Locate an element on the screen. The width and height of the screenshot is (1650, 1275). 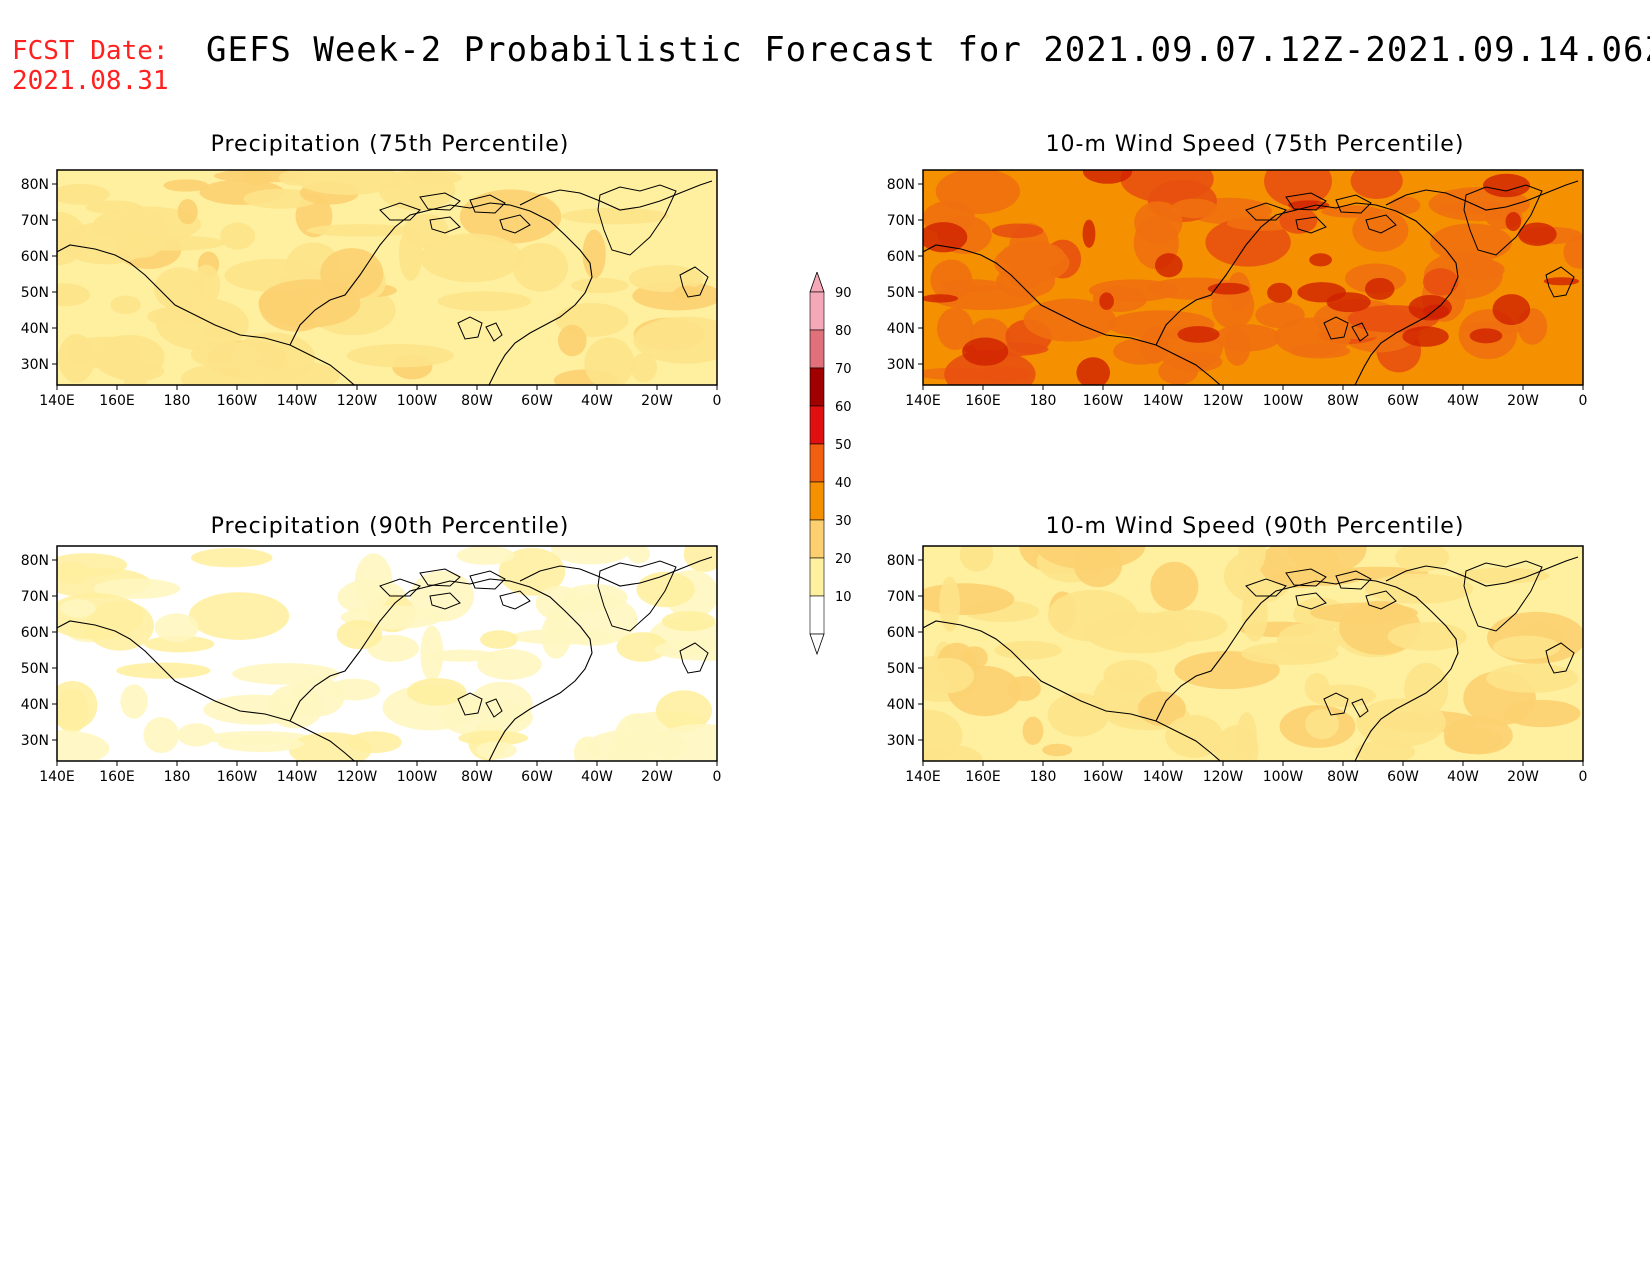
coastline is located at coordinates (1251, 282).